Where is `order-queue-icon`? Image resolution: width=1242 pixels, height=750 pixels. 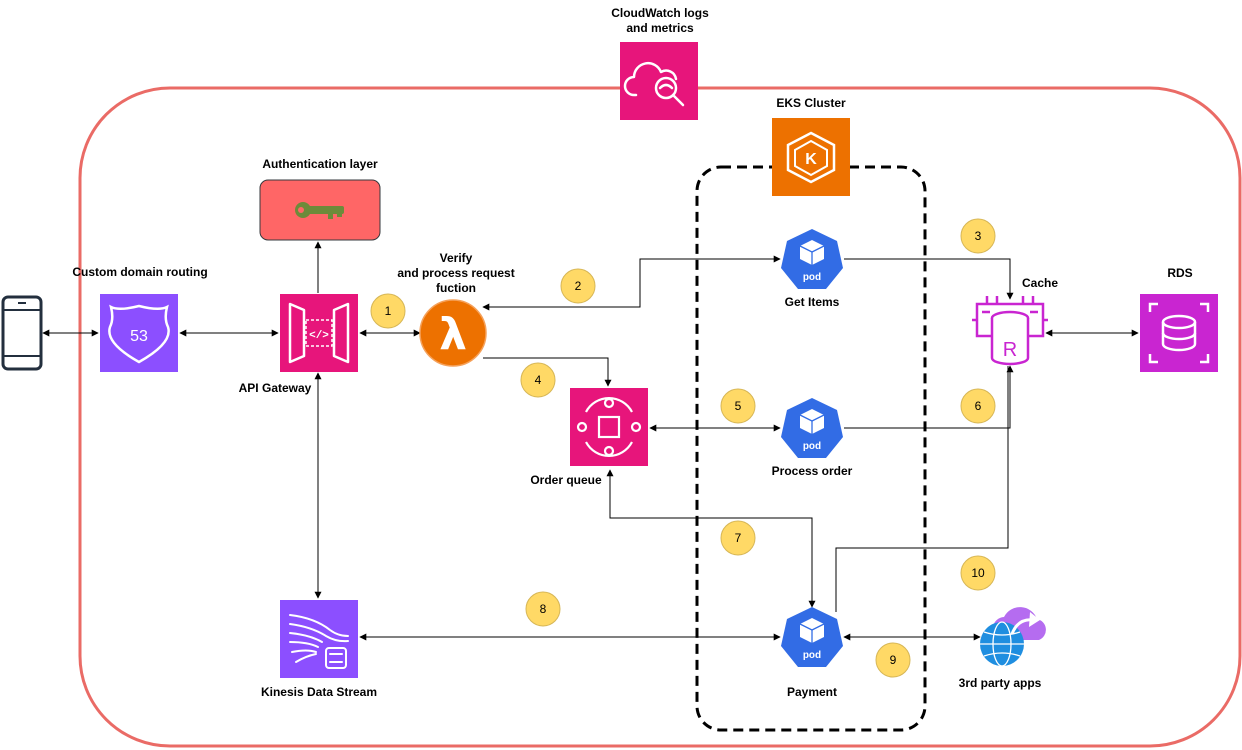
order-queue-icon is located at coordinates (609, 427).